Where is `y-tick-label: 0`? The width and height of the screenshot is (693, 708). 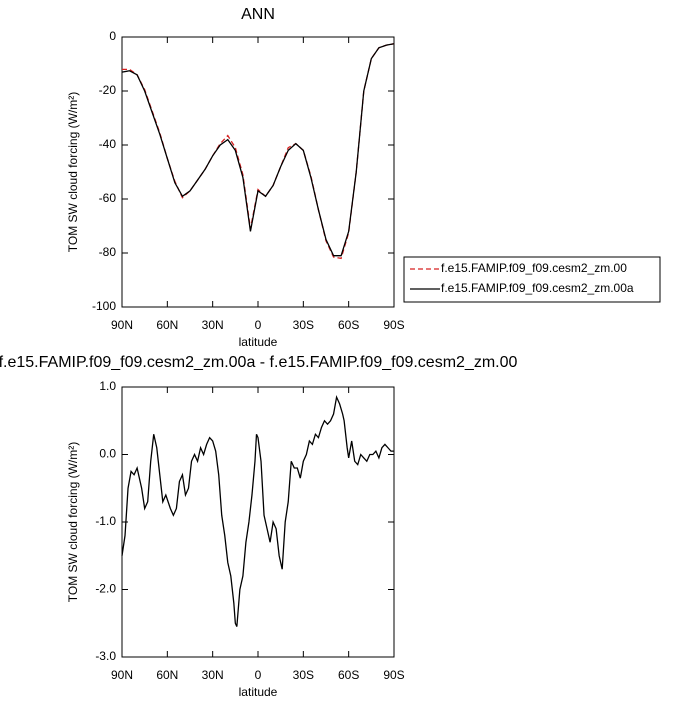
y-tick-label: 0 is located at coordinates (112, 36).